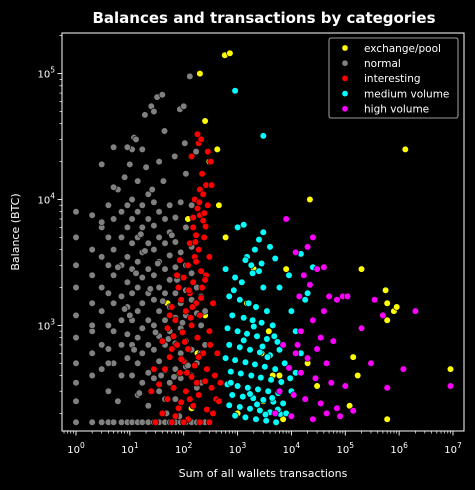  What do you see at coordinates (263, 18) in the screenshot?
I see `chart-title: Balances and transactions by categories` at bounding box center [263, 18].